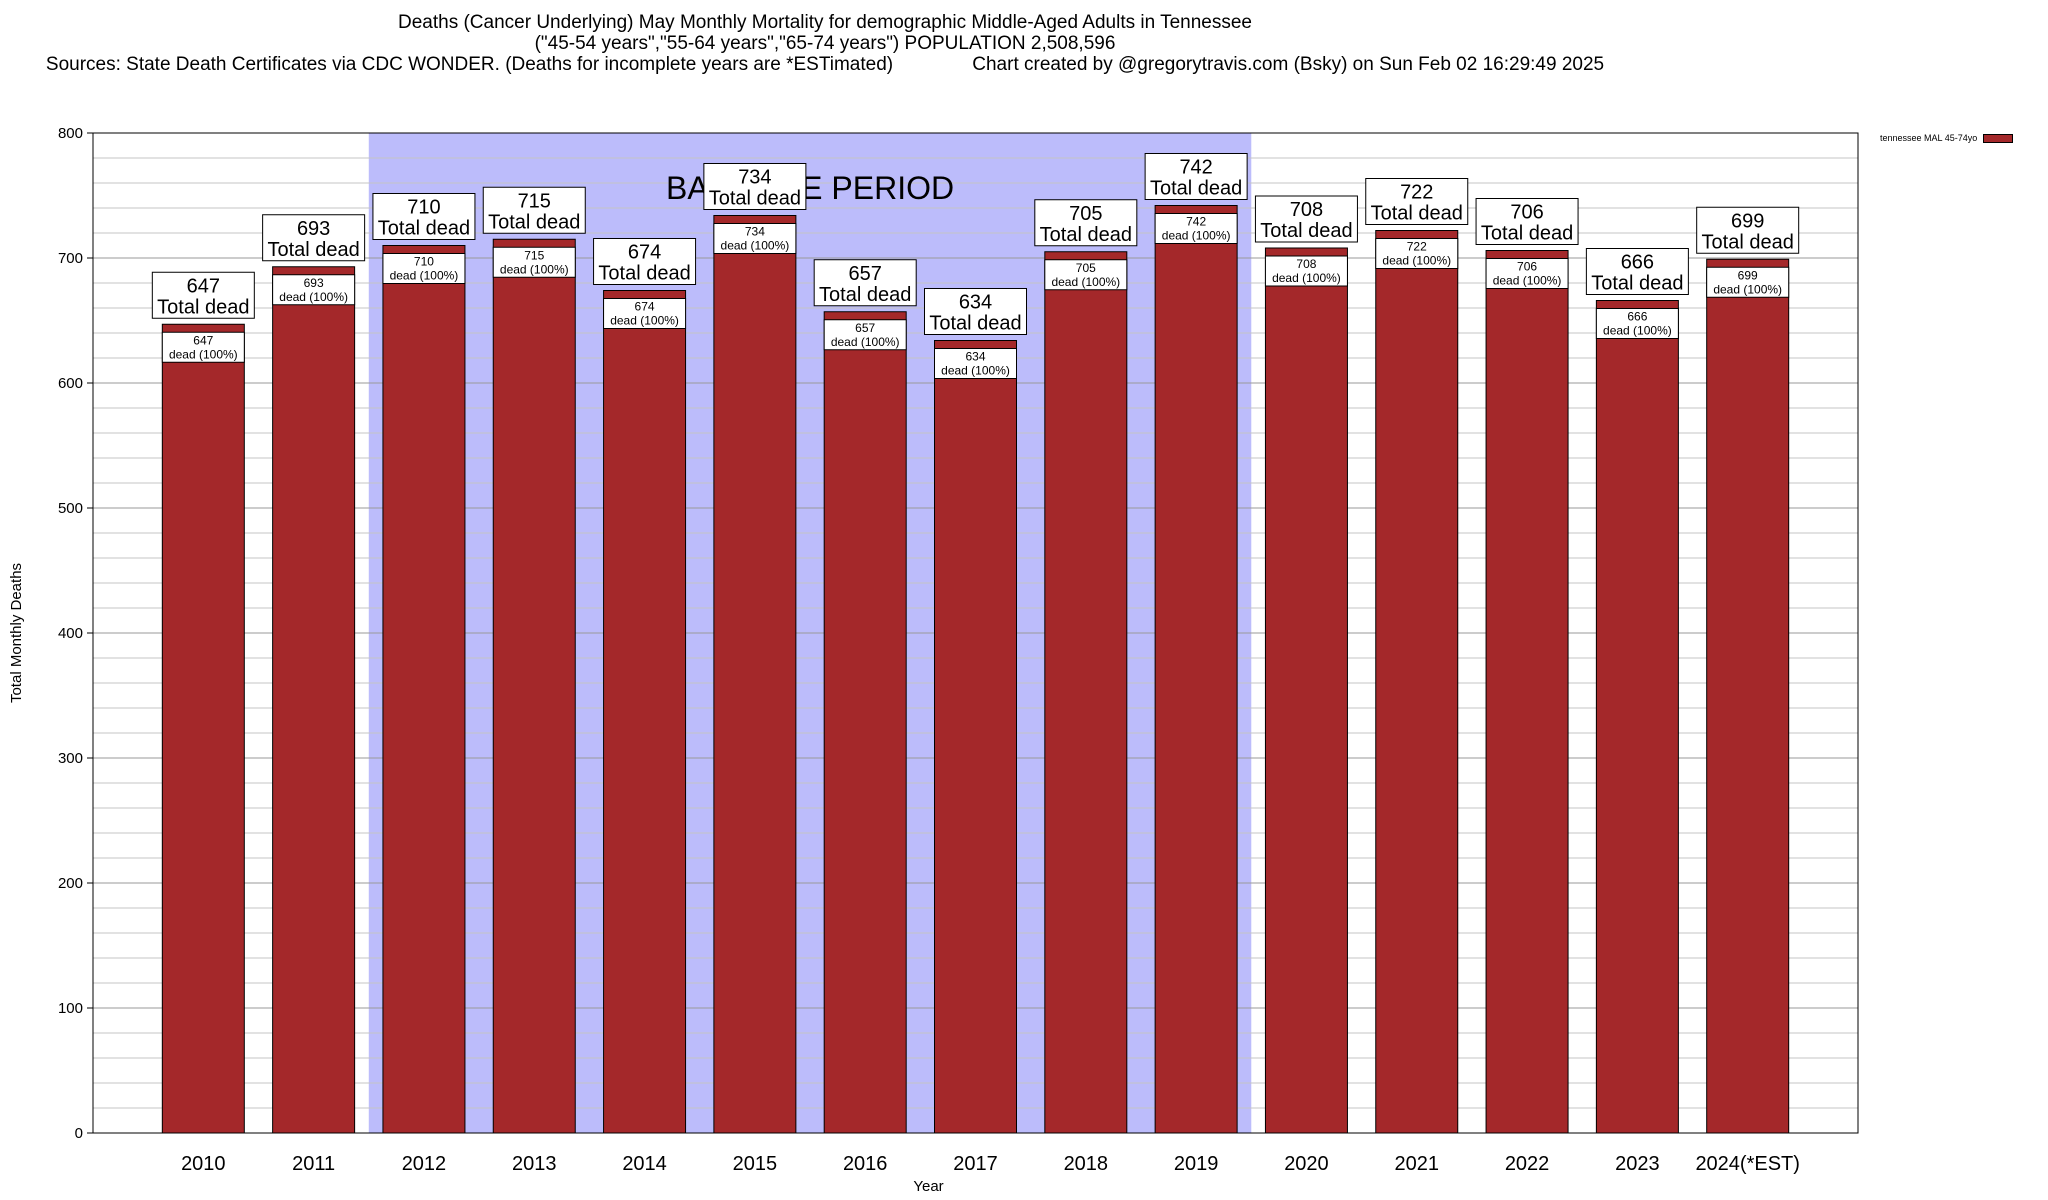  What do you see at coordinates (203, 340) in the screenshot?
I see `bar-inner-value: 647` at bounding box center [203, 340].